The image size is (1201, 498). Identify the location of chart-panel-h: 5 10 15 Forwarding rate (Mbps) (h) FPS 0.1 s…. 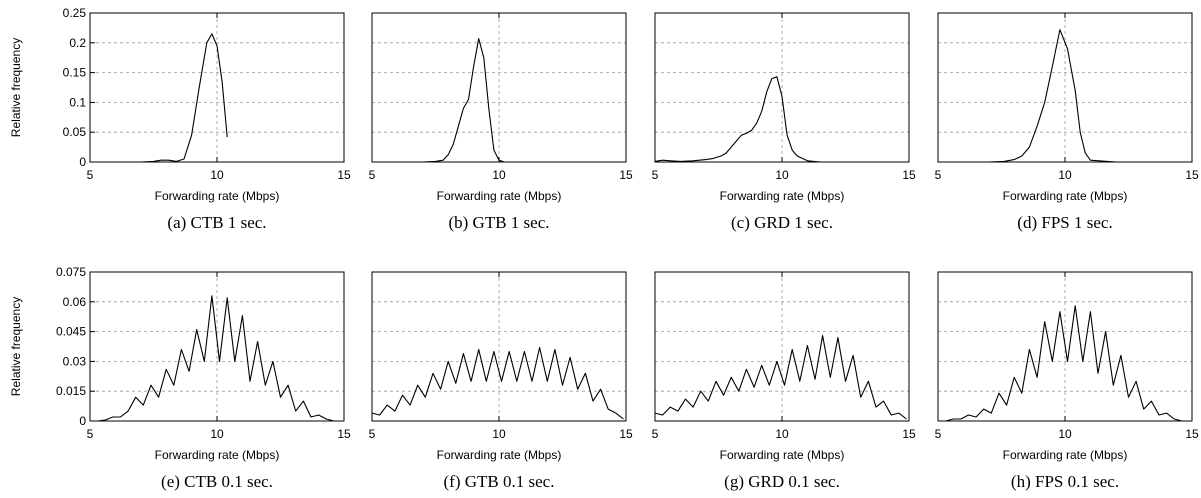
(1067, 381).